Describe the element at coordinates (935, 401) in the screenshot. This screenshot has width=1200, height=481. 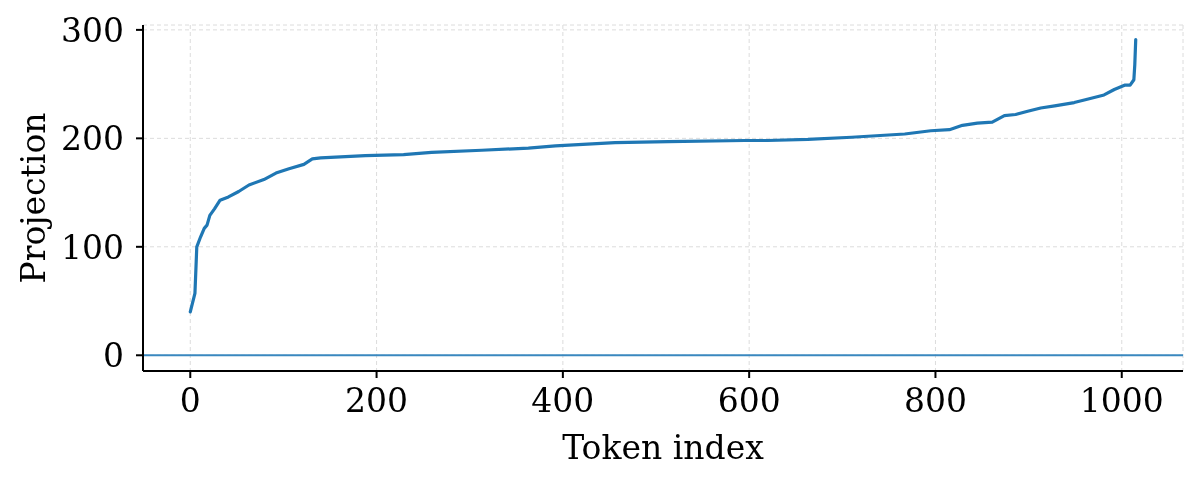
I see `x-tick-label: 800` at that location.